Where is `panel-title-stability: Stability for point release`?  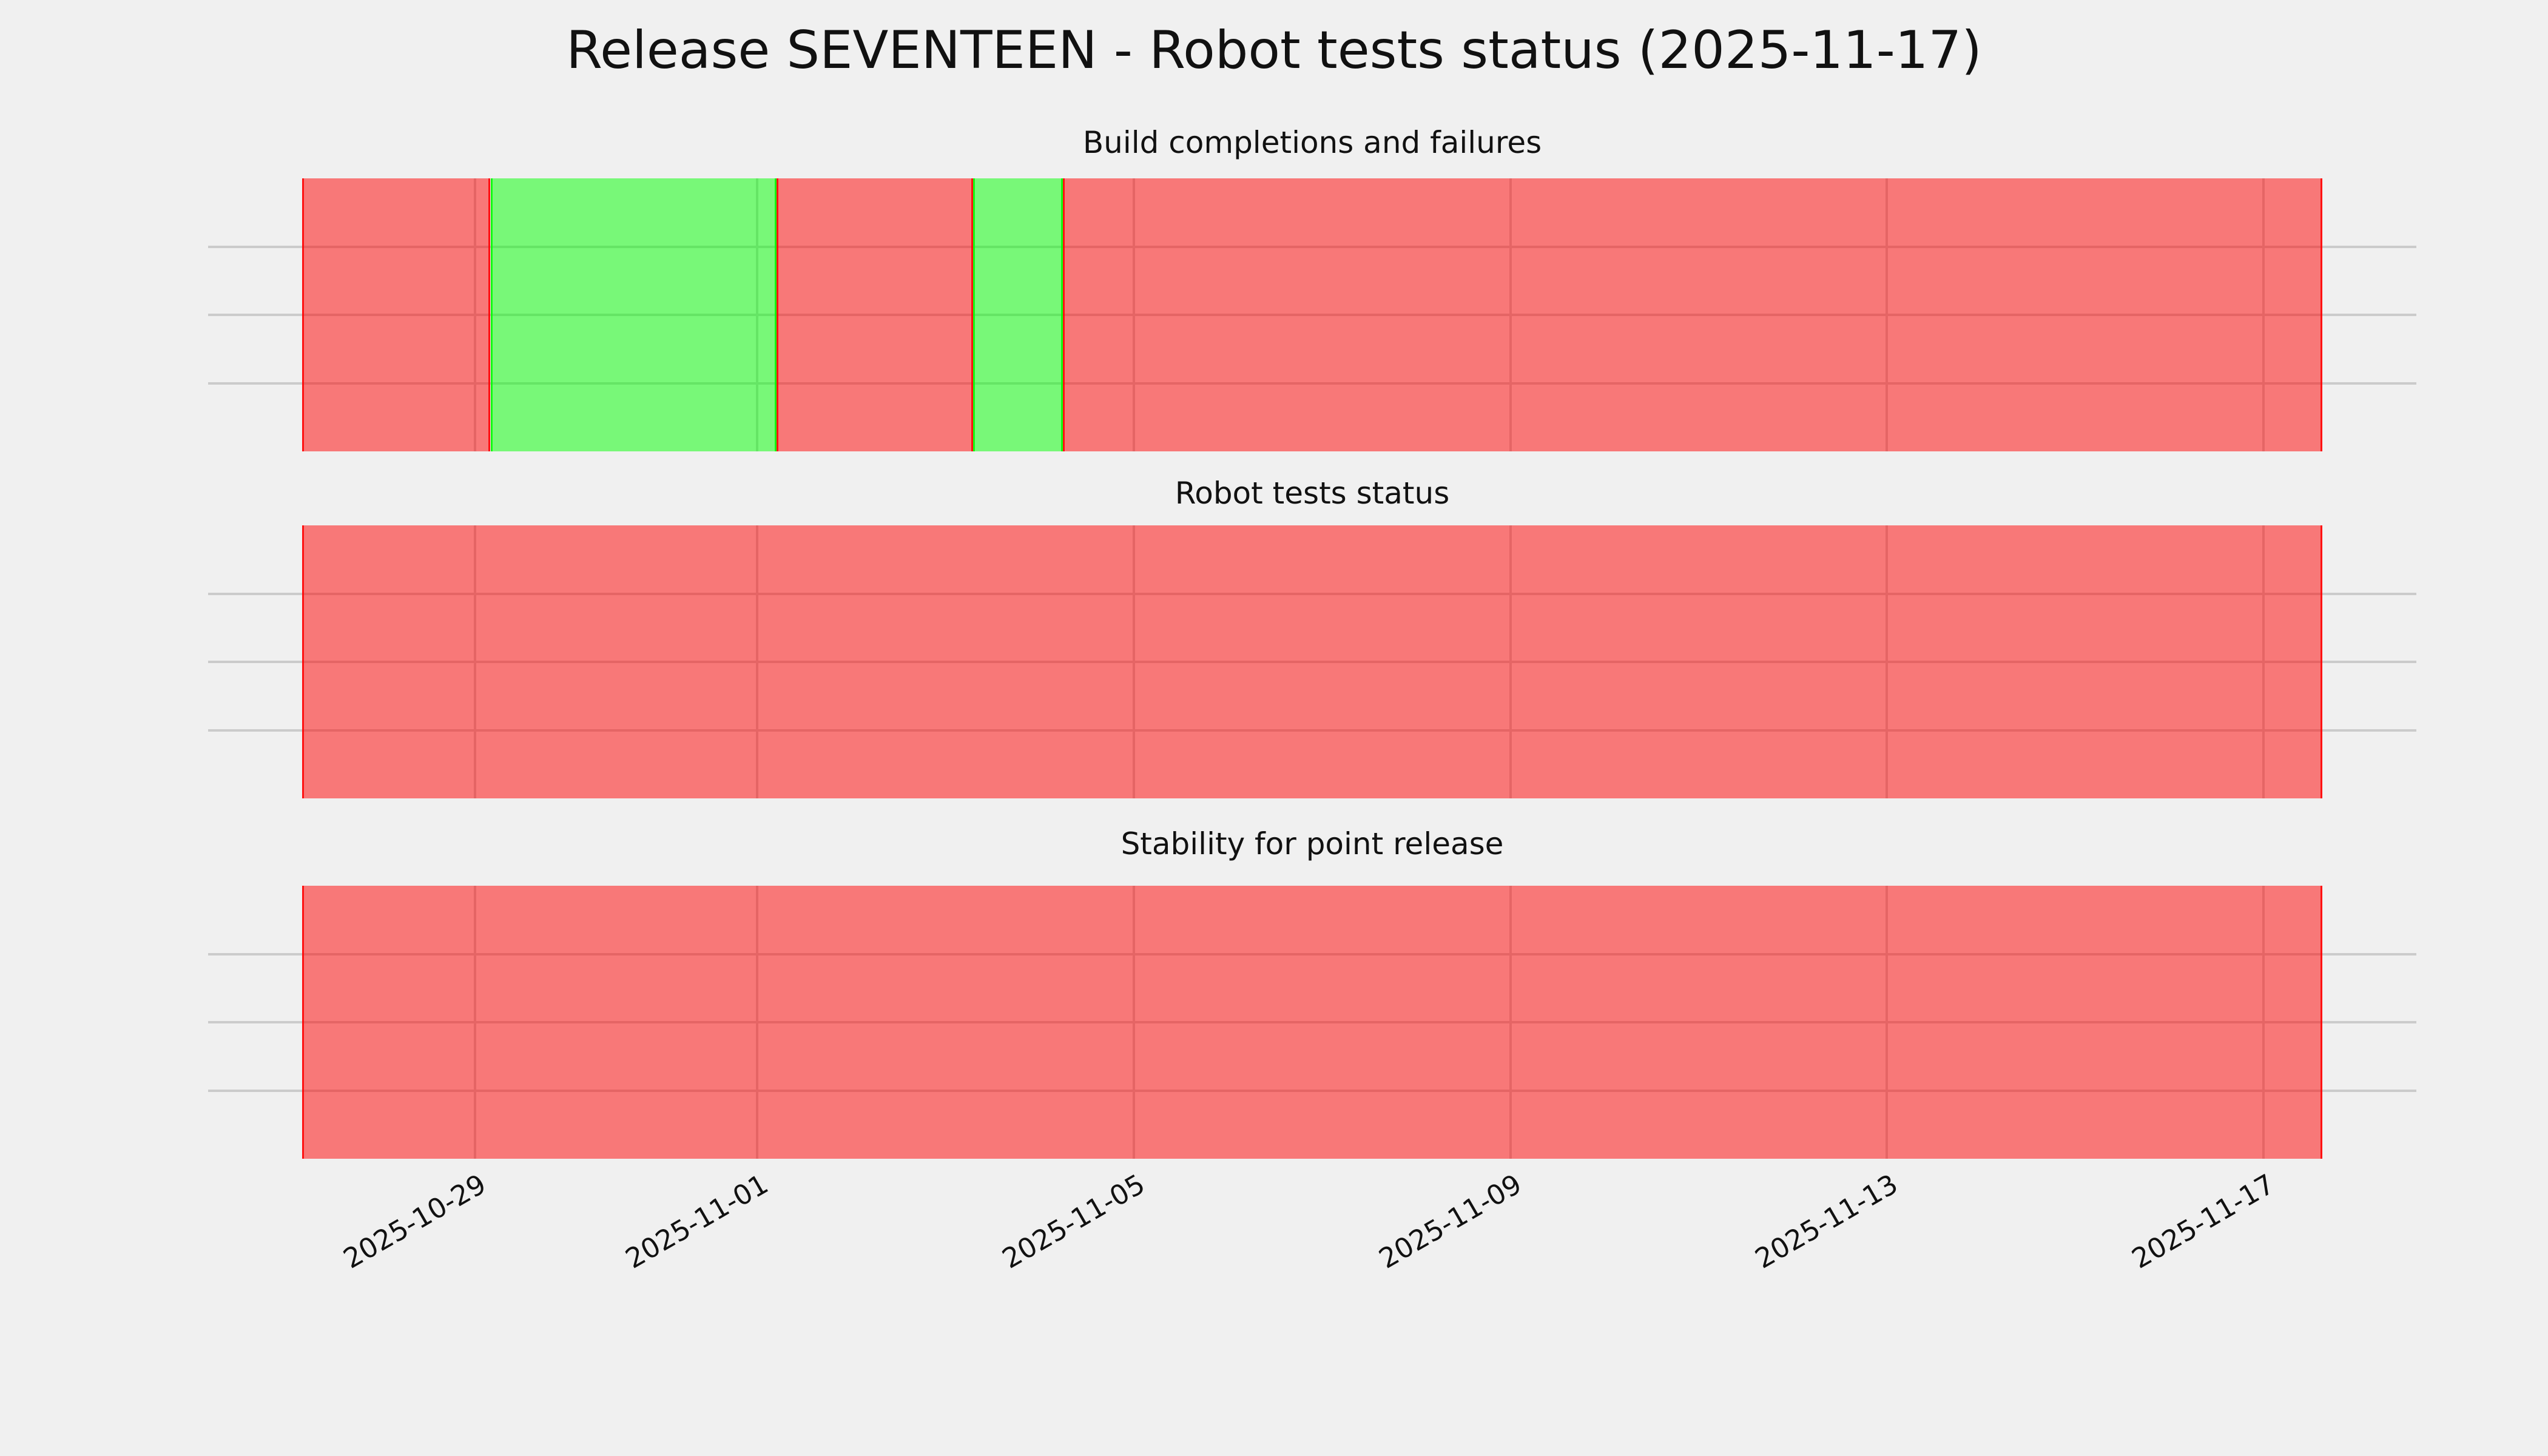 panel-title-stability: Stability for point release is located at coordinates (1312, 843).